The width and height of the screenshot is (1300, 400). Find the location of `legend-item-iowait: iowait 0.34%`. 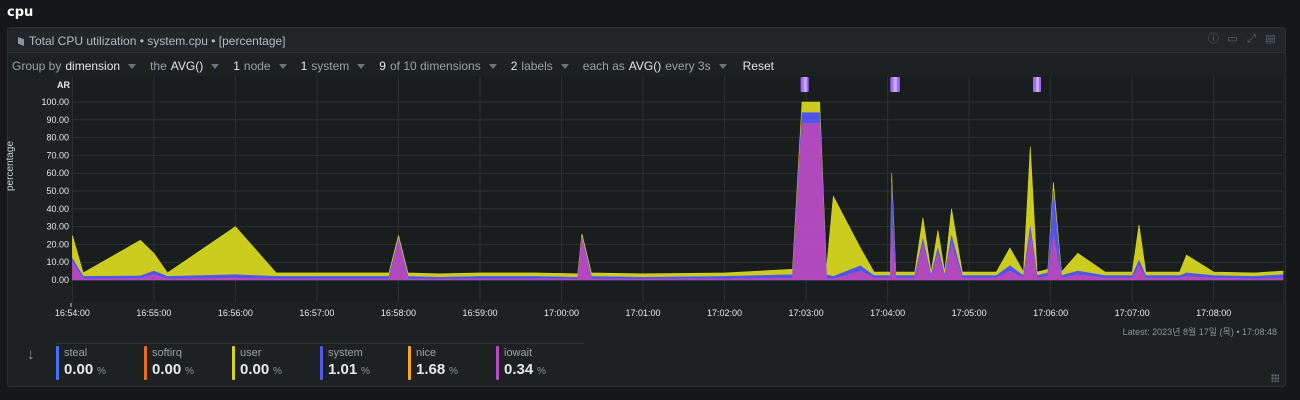

legend-item-iowait: iowait 0.34% is located at coordinates (540, 361).